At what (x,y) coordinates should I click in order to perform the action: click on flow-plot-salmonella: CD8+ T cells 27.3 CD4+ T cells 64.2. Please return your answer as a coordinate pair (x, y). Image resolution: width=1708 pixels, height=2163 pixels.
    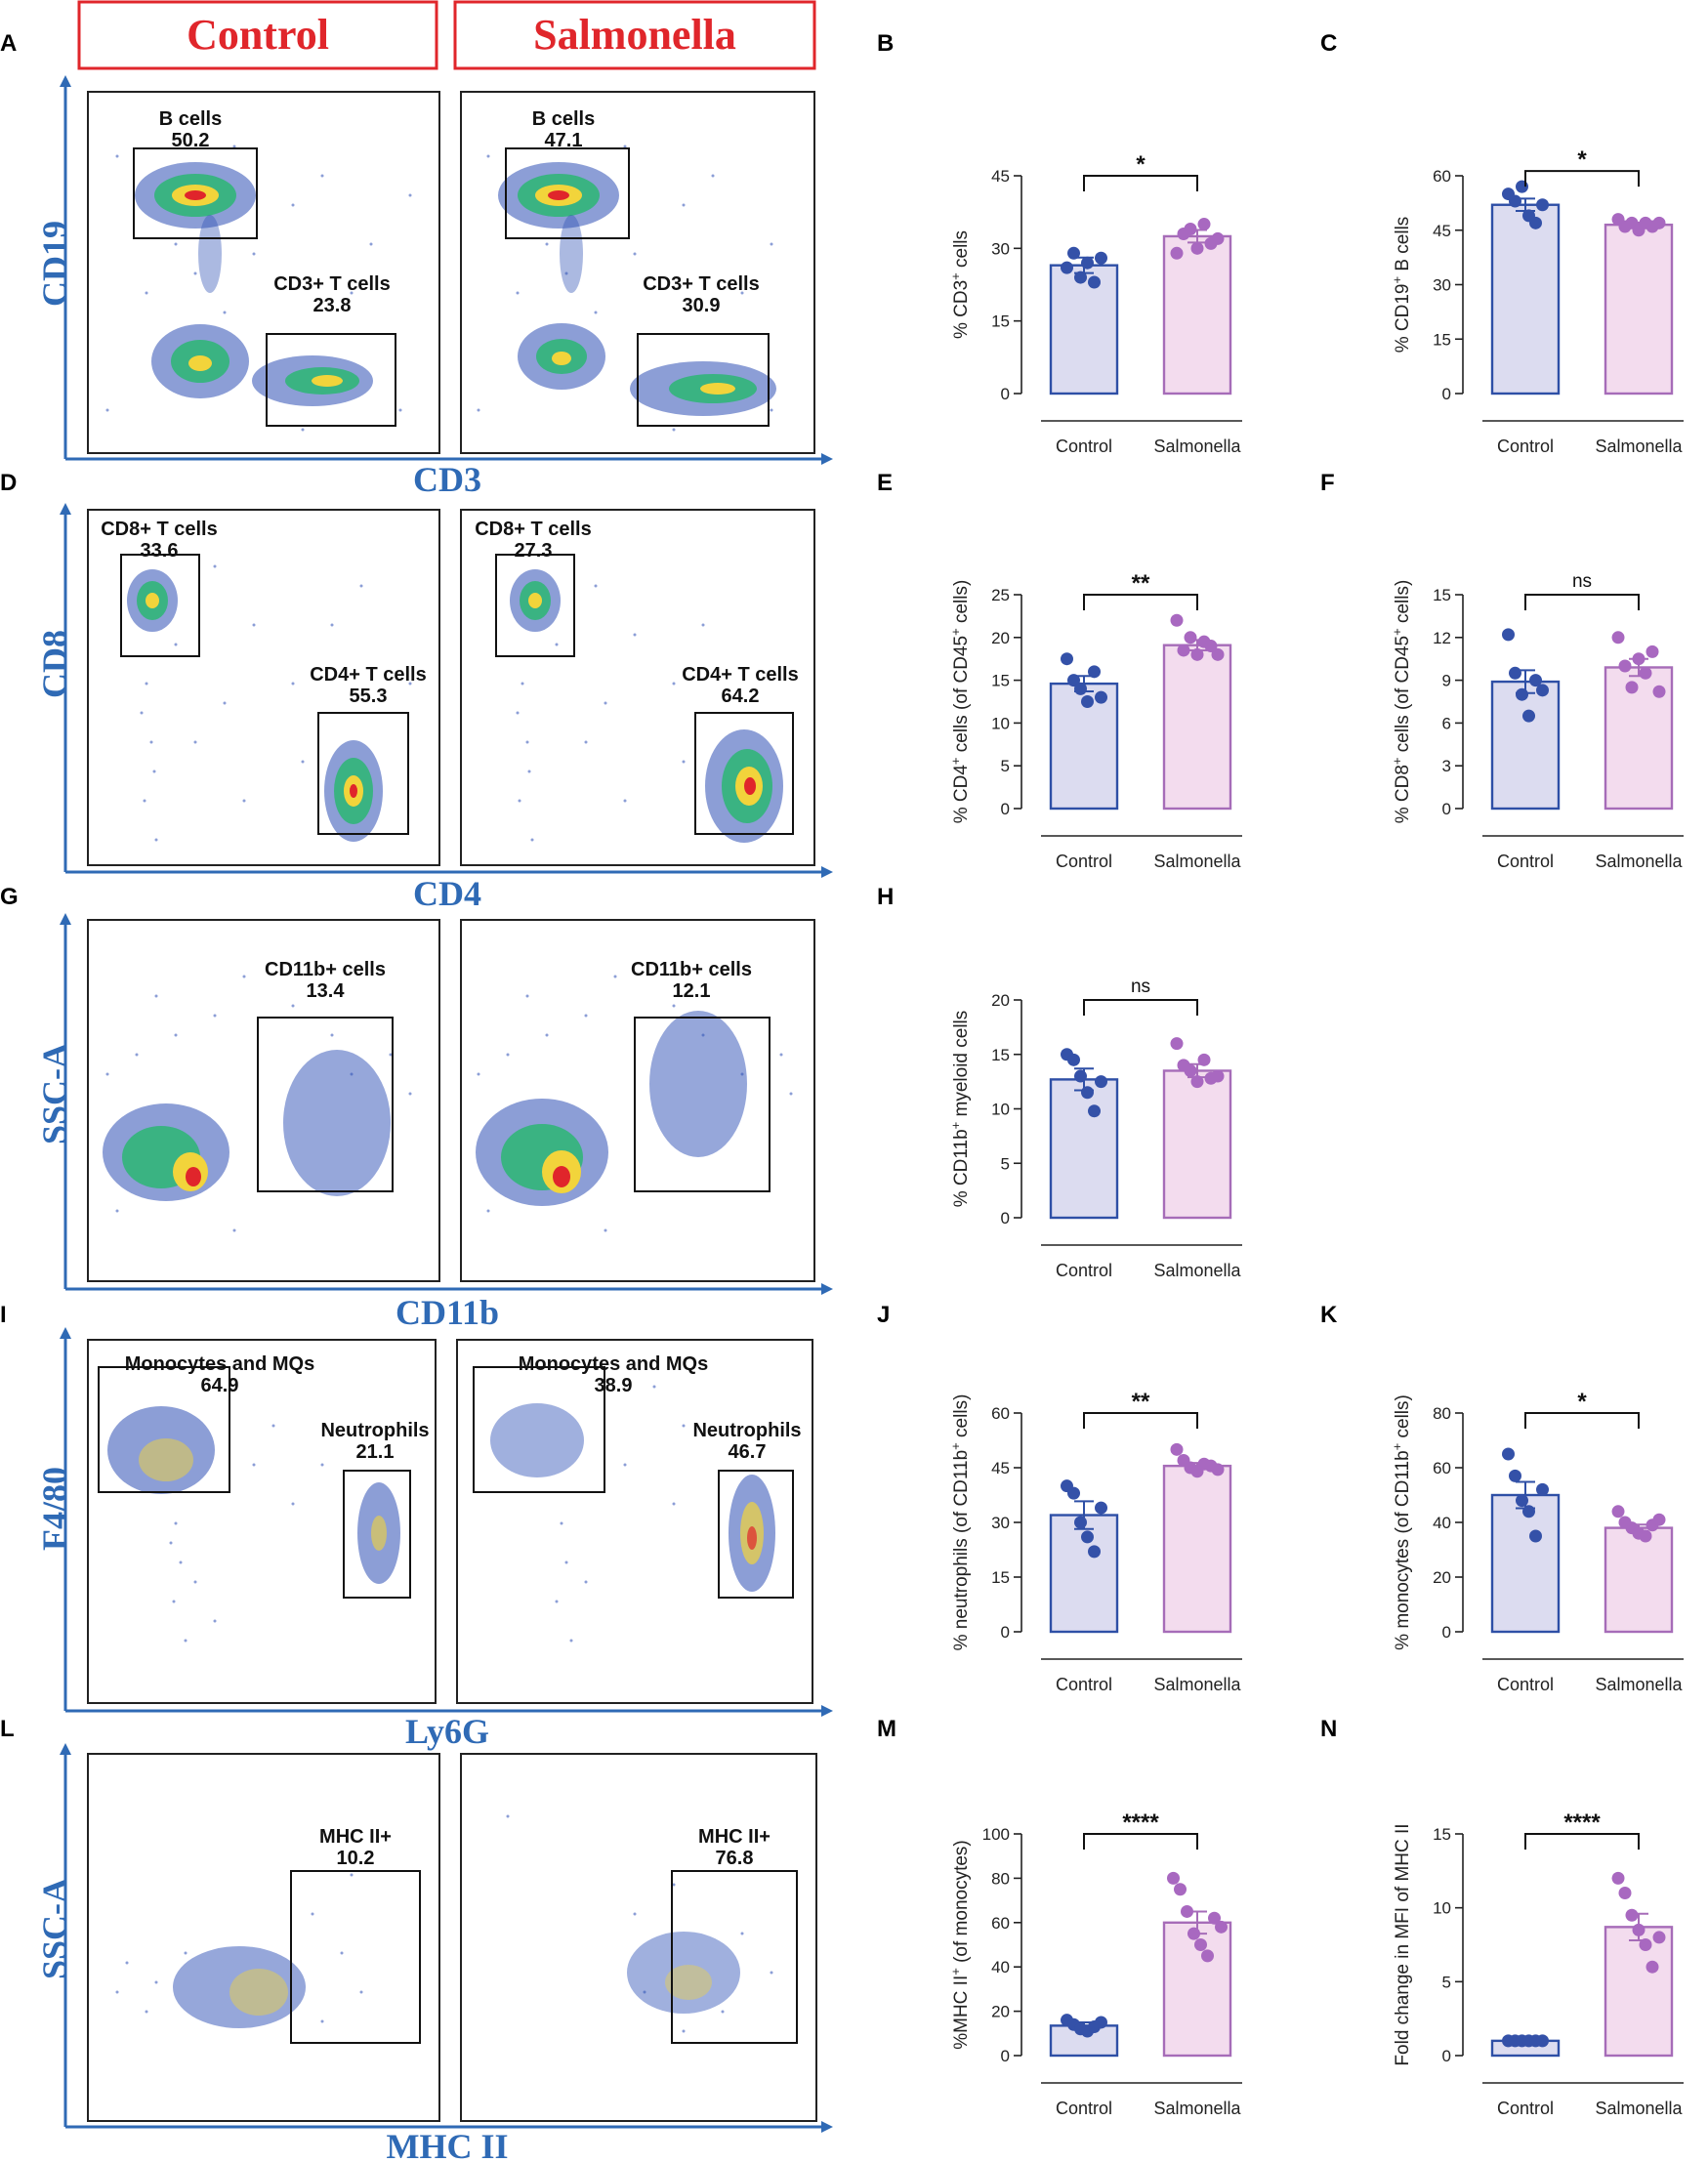
    Looking at the image, I should click on (638, 687).